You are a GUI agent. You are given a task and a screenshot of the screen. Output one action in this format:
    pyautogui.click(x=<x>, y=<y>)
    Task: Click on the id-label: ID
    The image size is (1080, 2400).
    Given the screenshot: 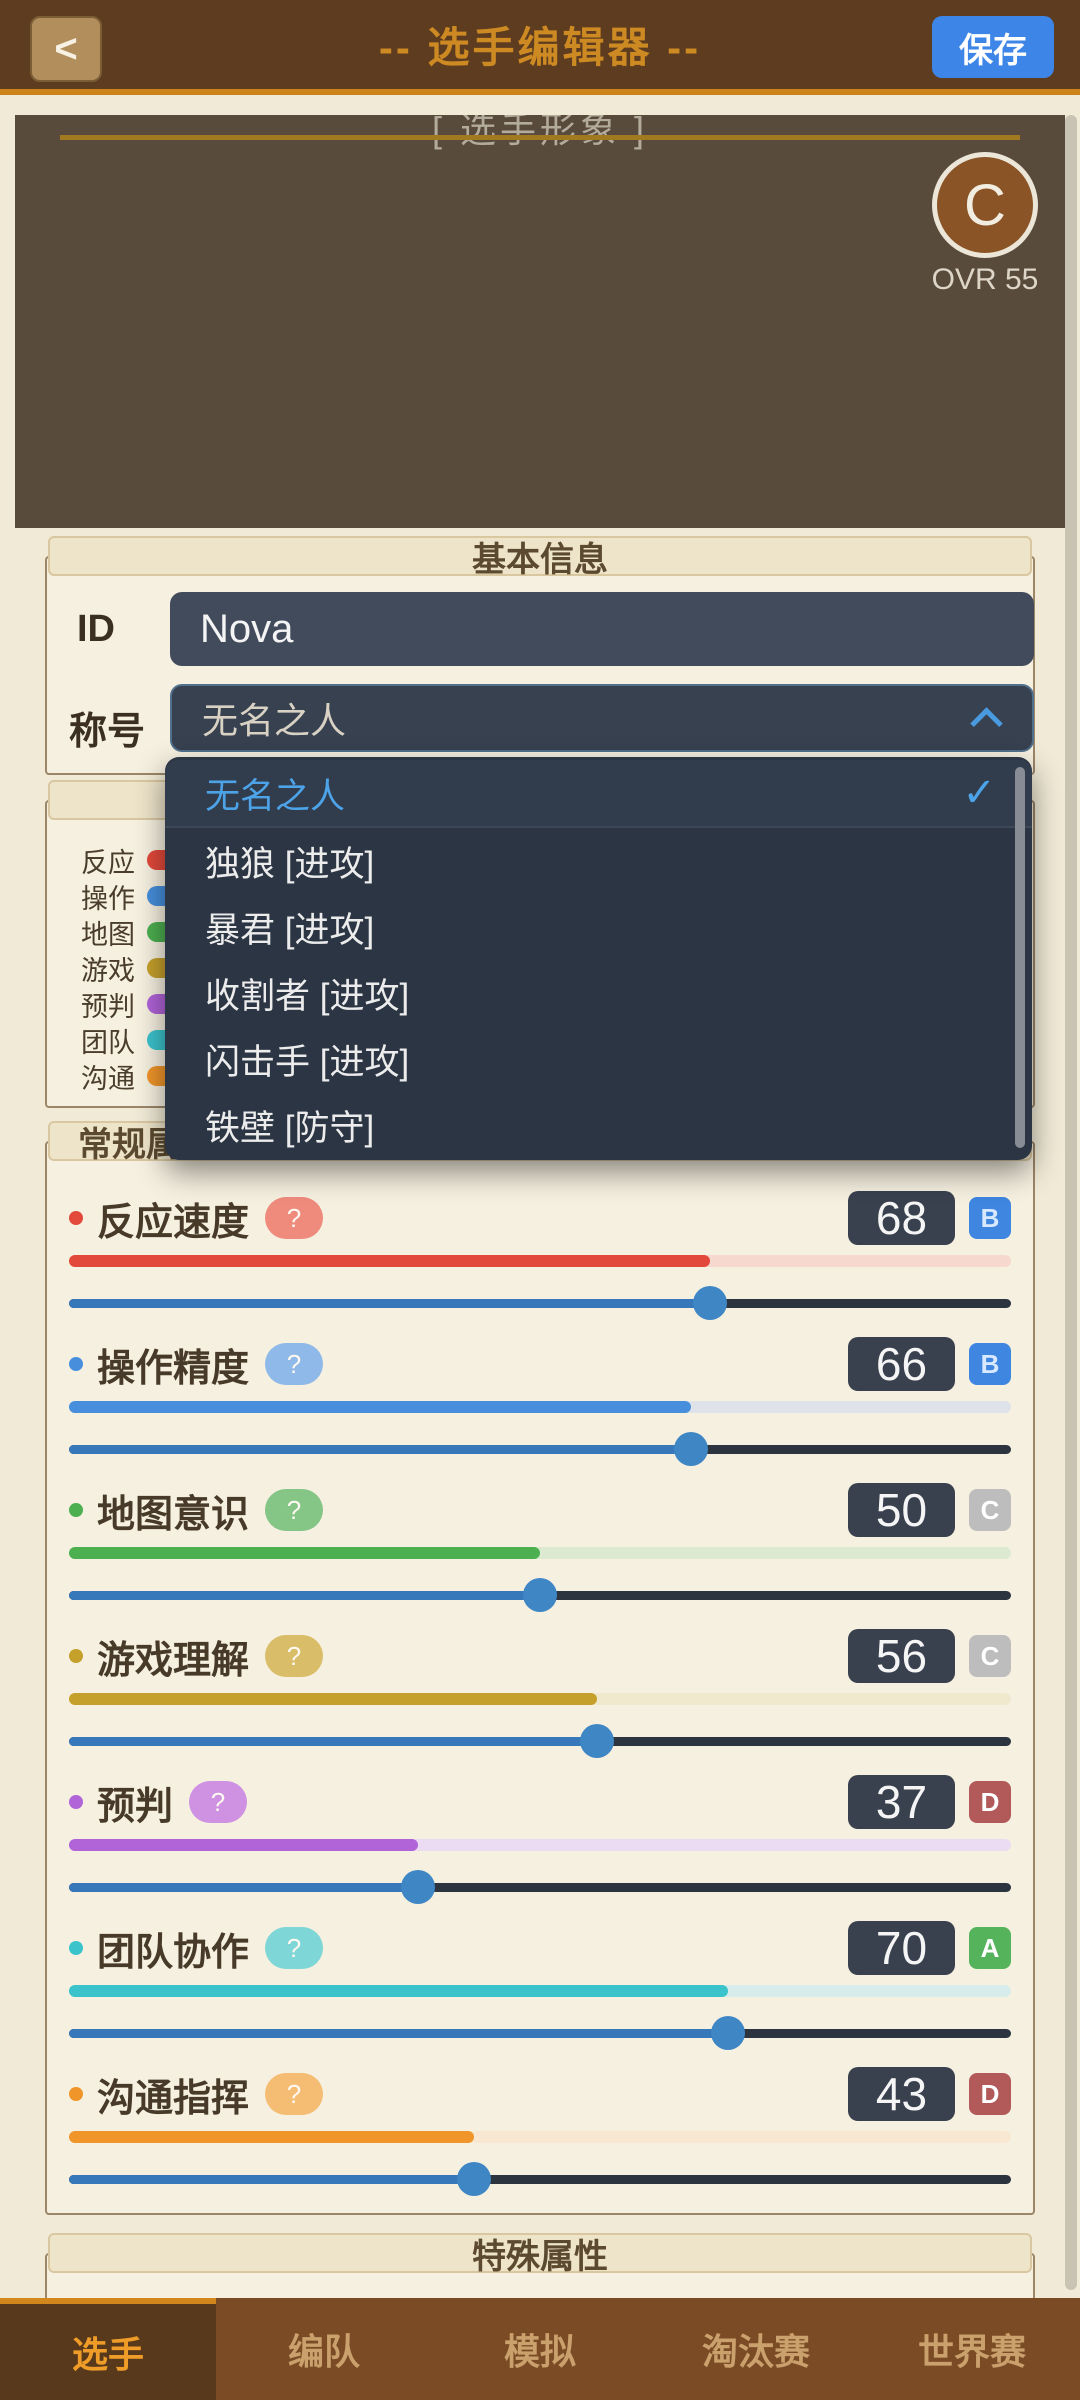 What is the action you would take?
    pyautogui.click(x=96, y=629)
    